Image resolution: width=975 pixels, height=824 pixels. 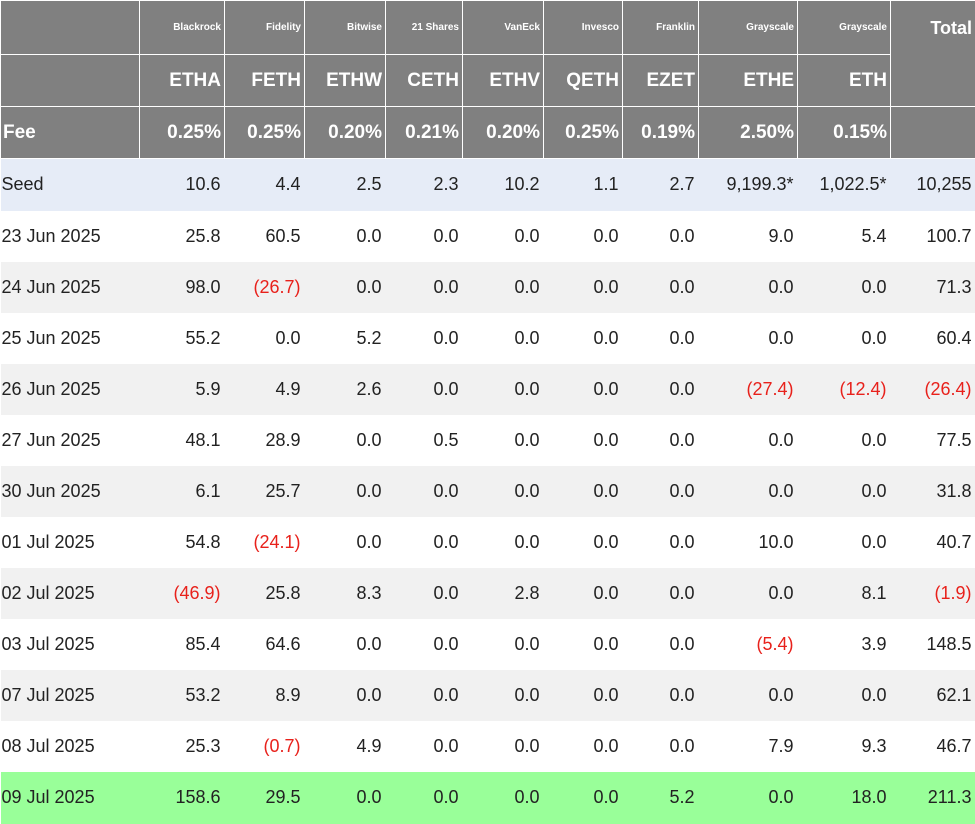 What do you see at coordinates (748, 542) in the screenshot?
I see `flow-cell: 10.0` at bounding box center [748, 542].